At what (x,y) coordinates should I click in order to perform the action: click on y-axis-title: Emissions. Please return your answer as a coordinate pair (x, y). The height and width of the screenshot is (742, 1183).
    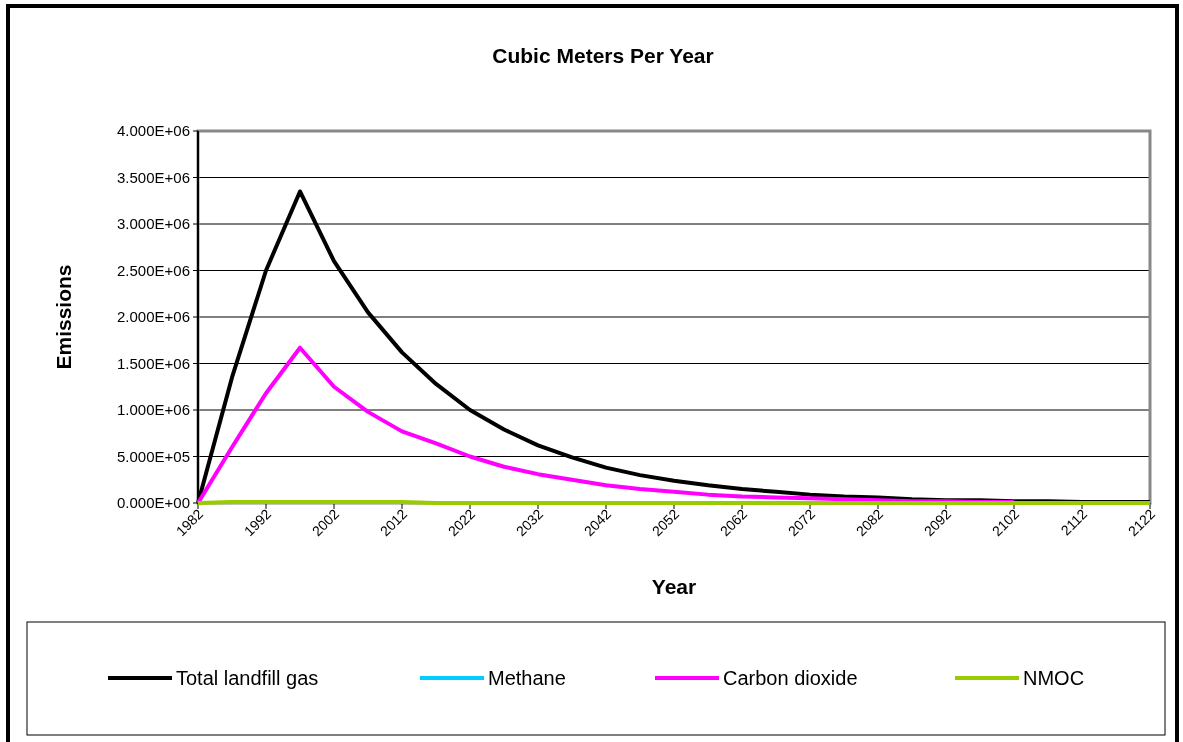
    Looking at the image, I should click on (63, 317).